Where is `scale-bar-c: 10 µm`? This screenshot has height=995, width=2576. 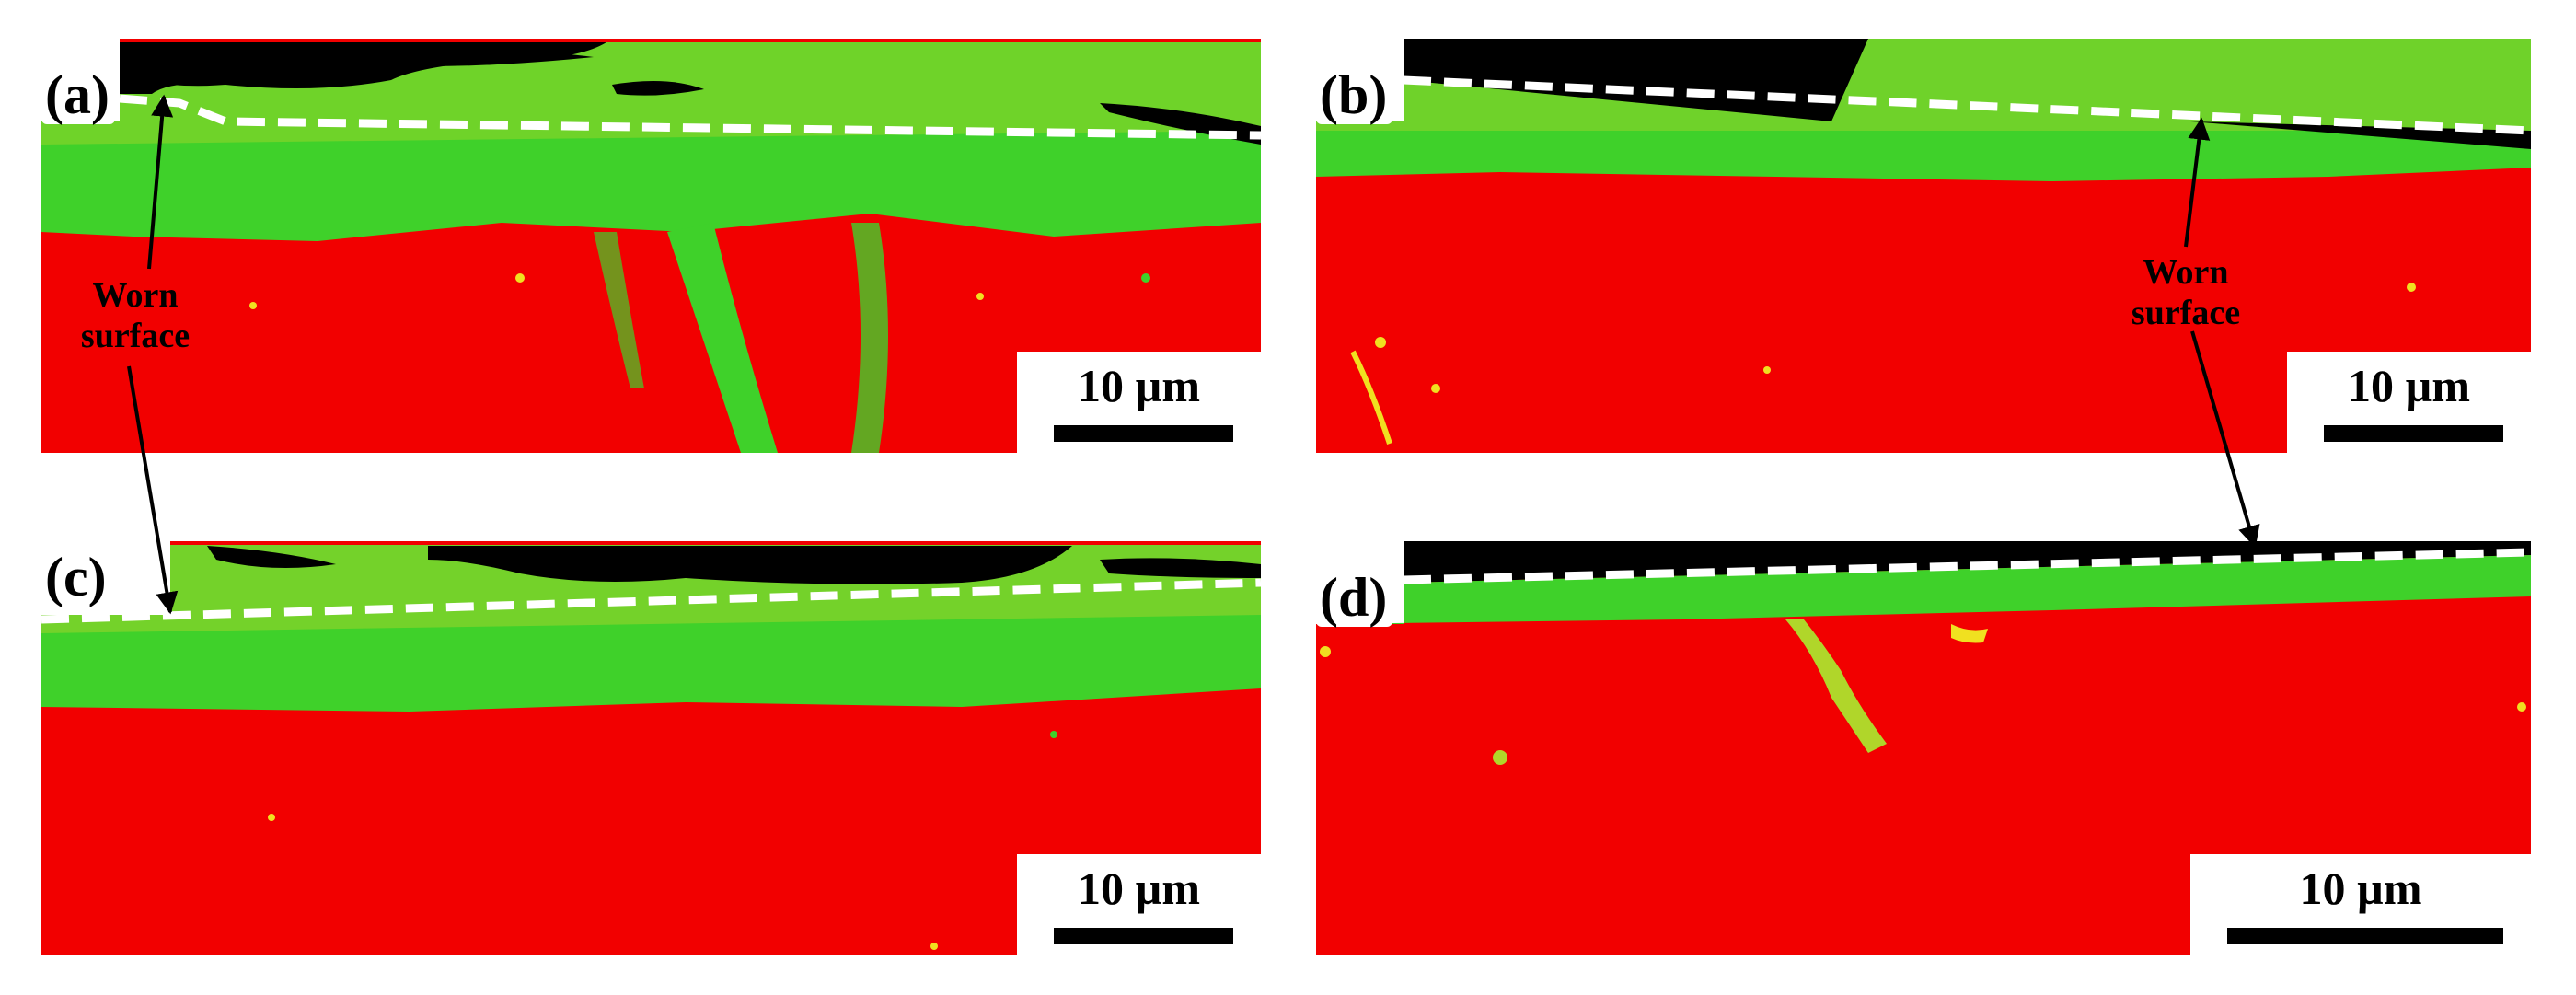 scale-bar-c: 10 µm is located at coordinates (1139, 904).